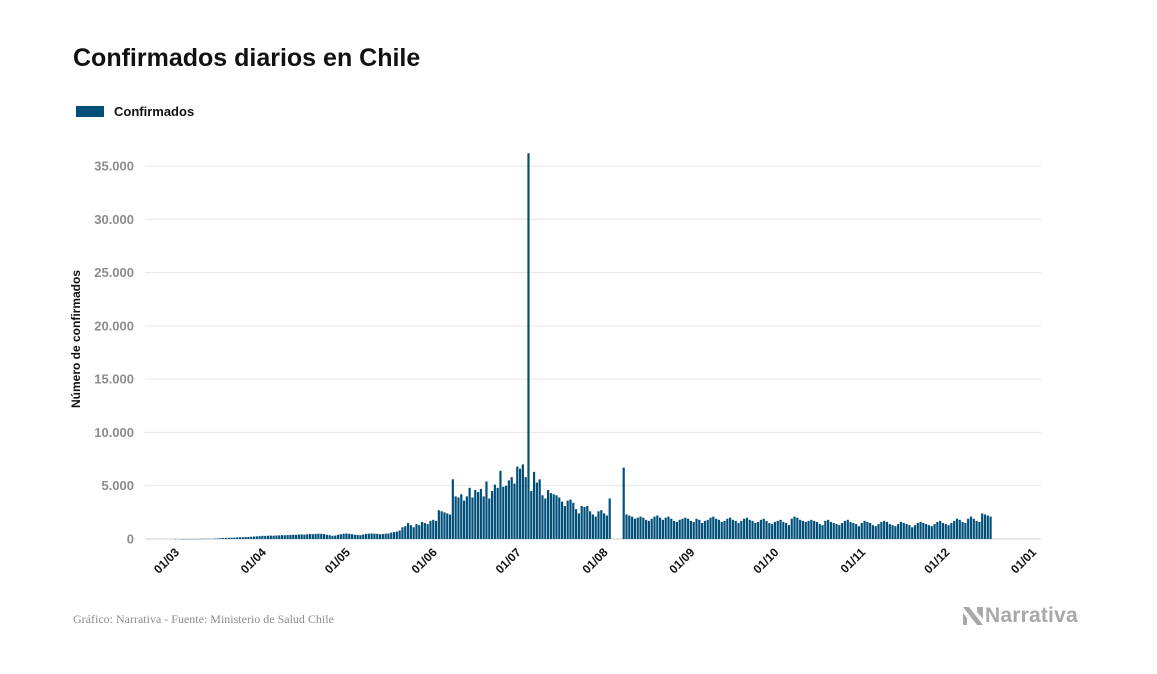 Image resolution: width=1157 pixels, height=674 pixels. I want to click on x-tick-label: 01/07, so click(508, 560).